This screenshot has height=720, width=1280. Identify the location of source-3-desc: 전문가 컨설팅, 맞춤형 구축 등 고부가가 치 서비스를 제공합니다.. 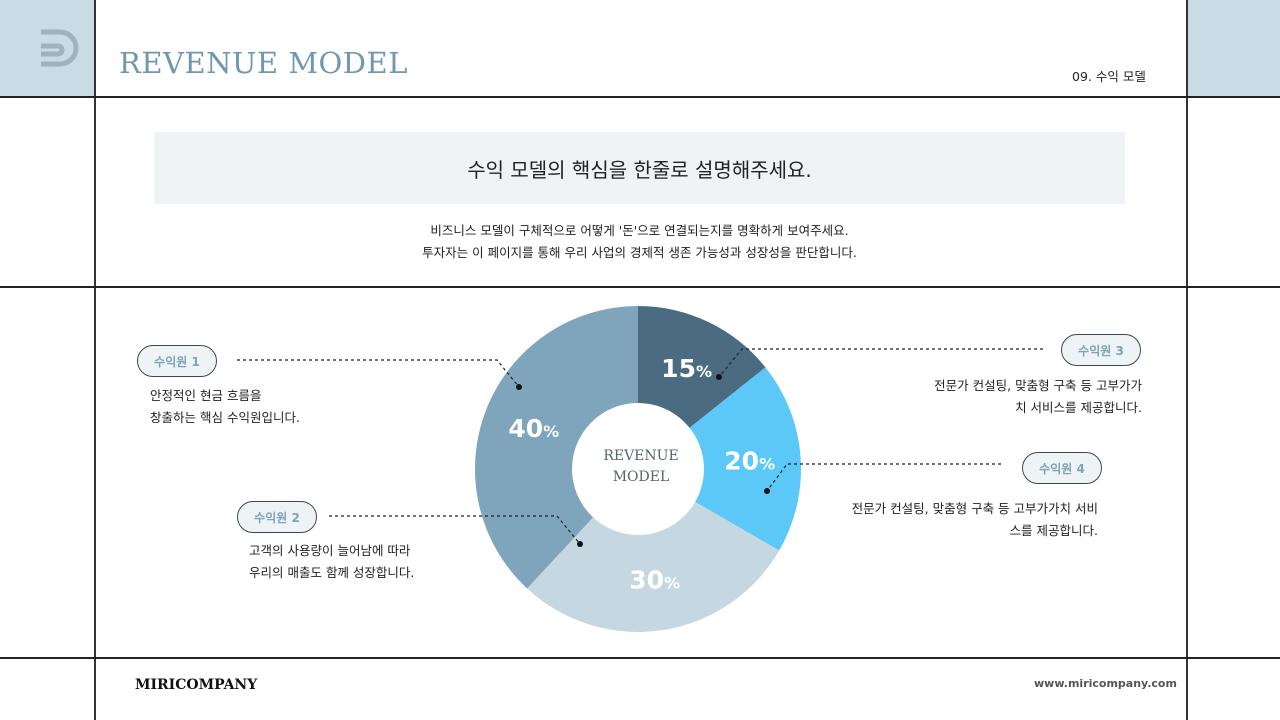
(1038, 396).